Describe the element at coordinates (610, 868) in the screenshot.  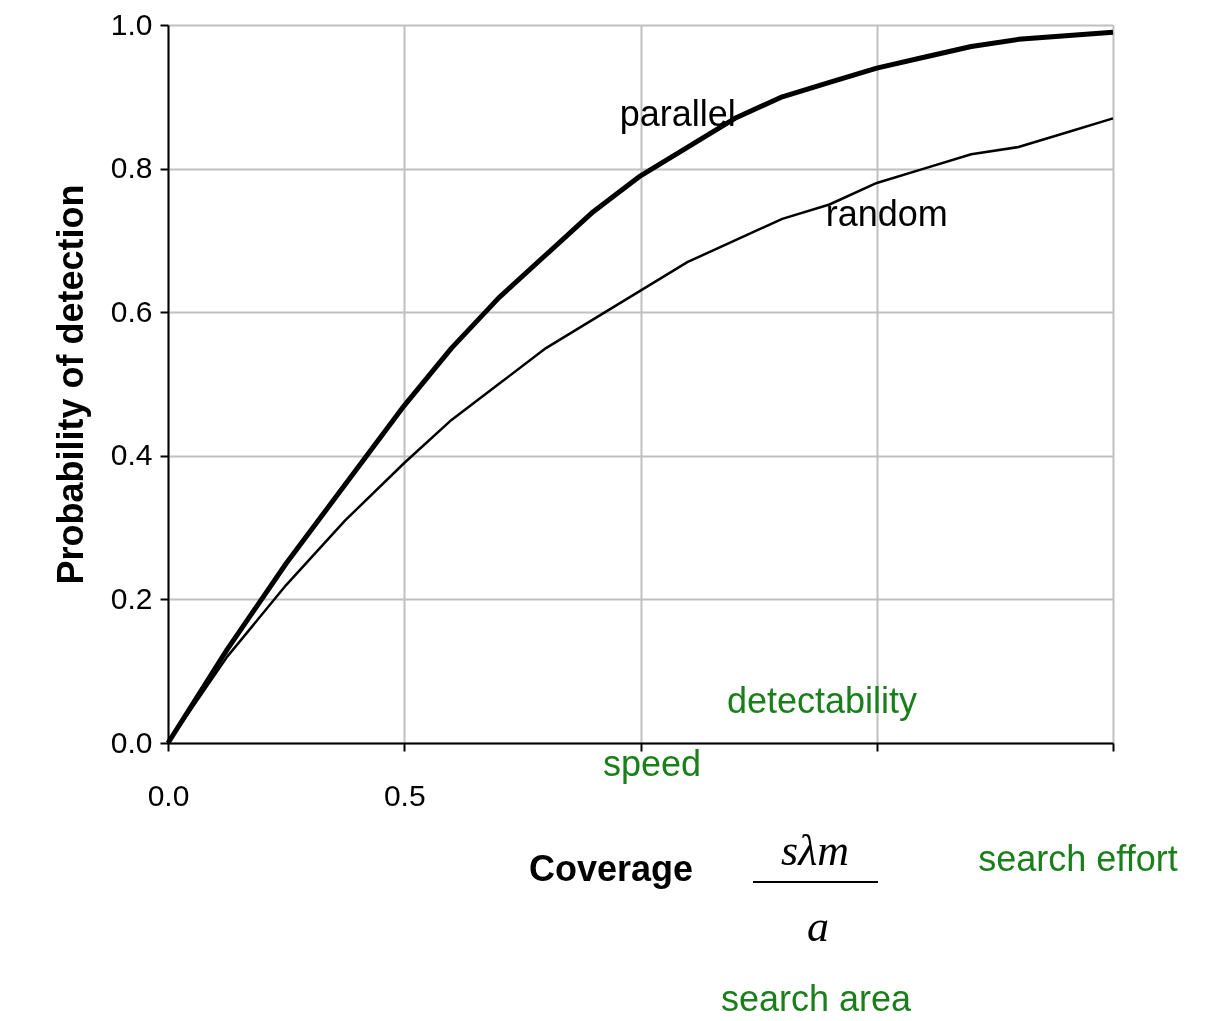
I see `x-axis-title: Coverage` at that location.